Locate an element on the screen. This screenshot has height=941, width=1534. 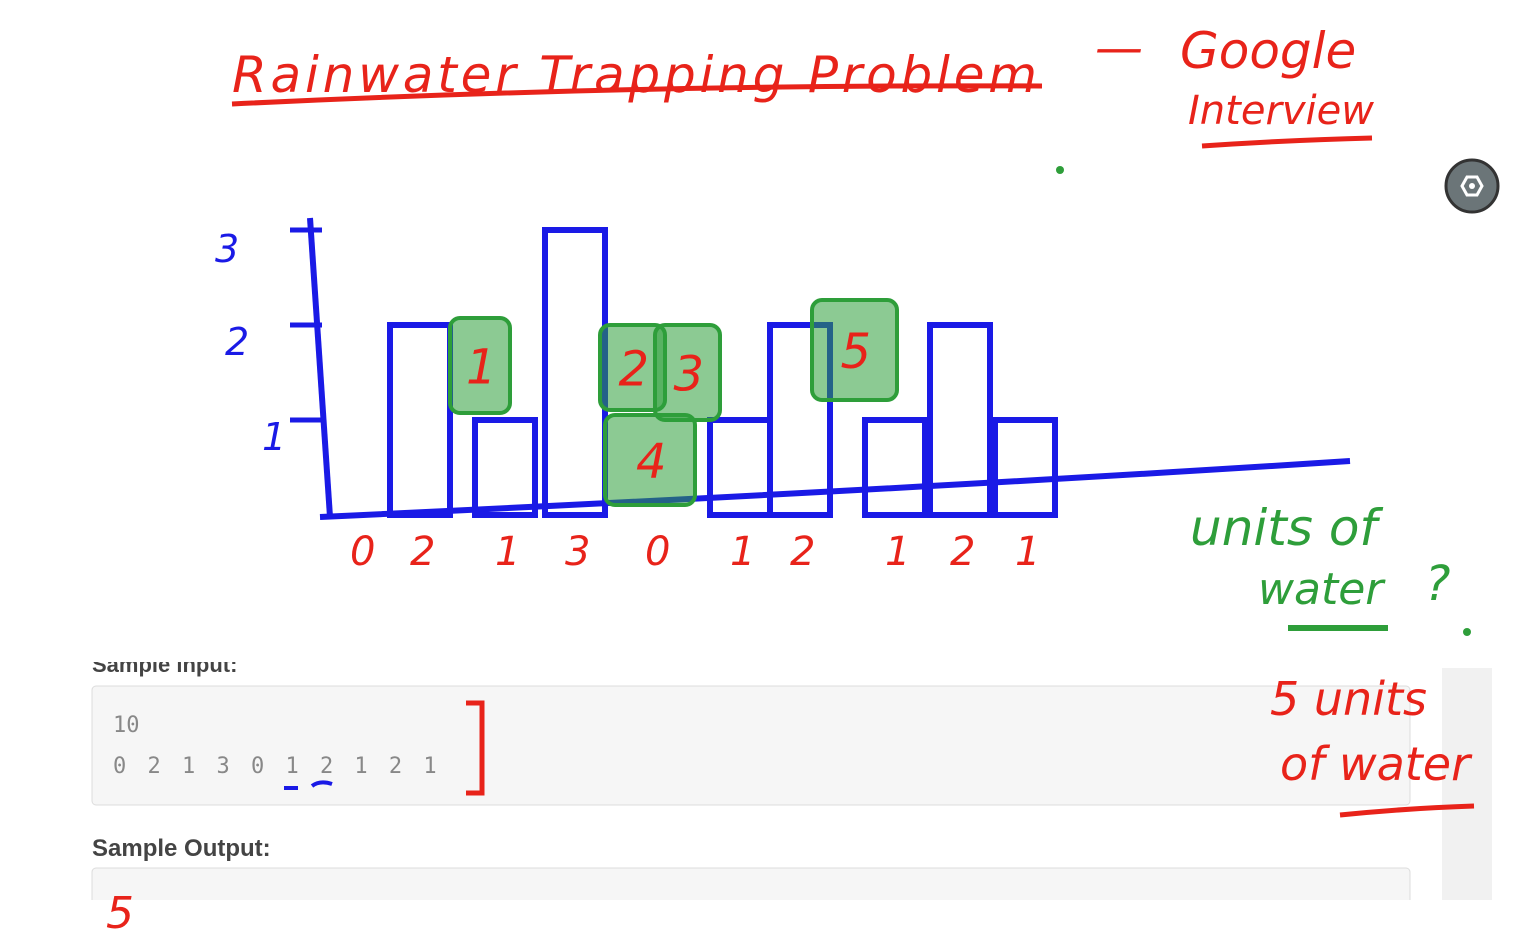
water-cell-label: 4 is located at coordinates (651, 462).